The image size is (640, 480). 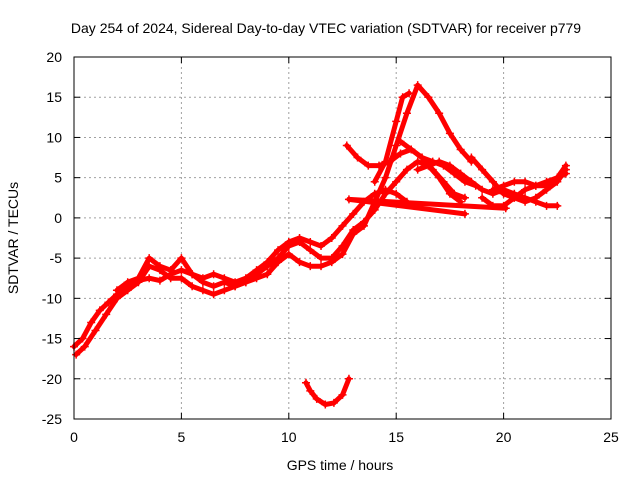 What do you see at coordinates (52, 339) in the screenshot?
I see `y-tick-label: -15` at bounding box center [52, 339].